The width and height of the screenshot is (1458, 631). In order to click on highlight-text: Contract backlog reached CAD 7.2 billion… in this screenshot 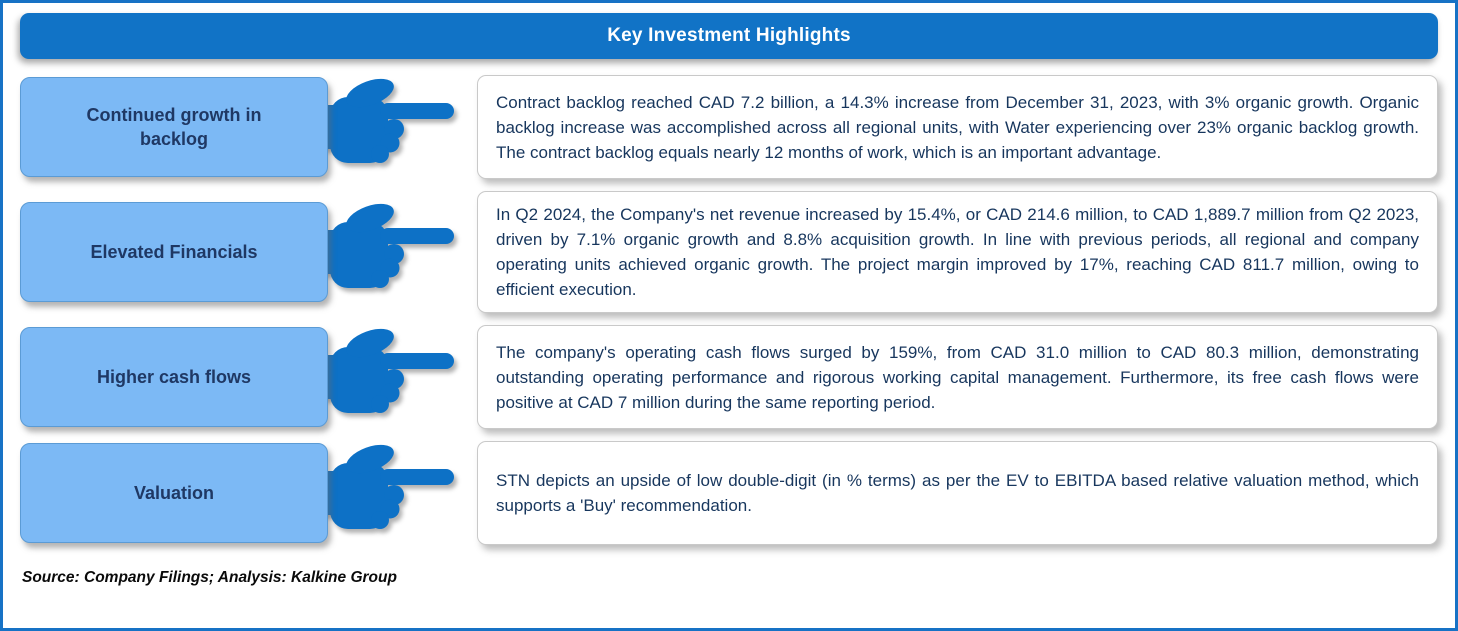, I will do `click(957, 127)`.